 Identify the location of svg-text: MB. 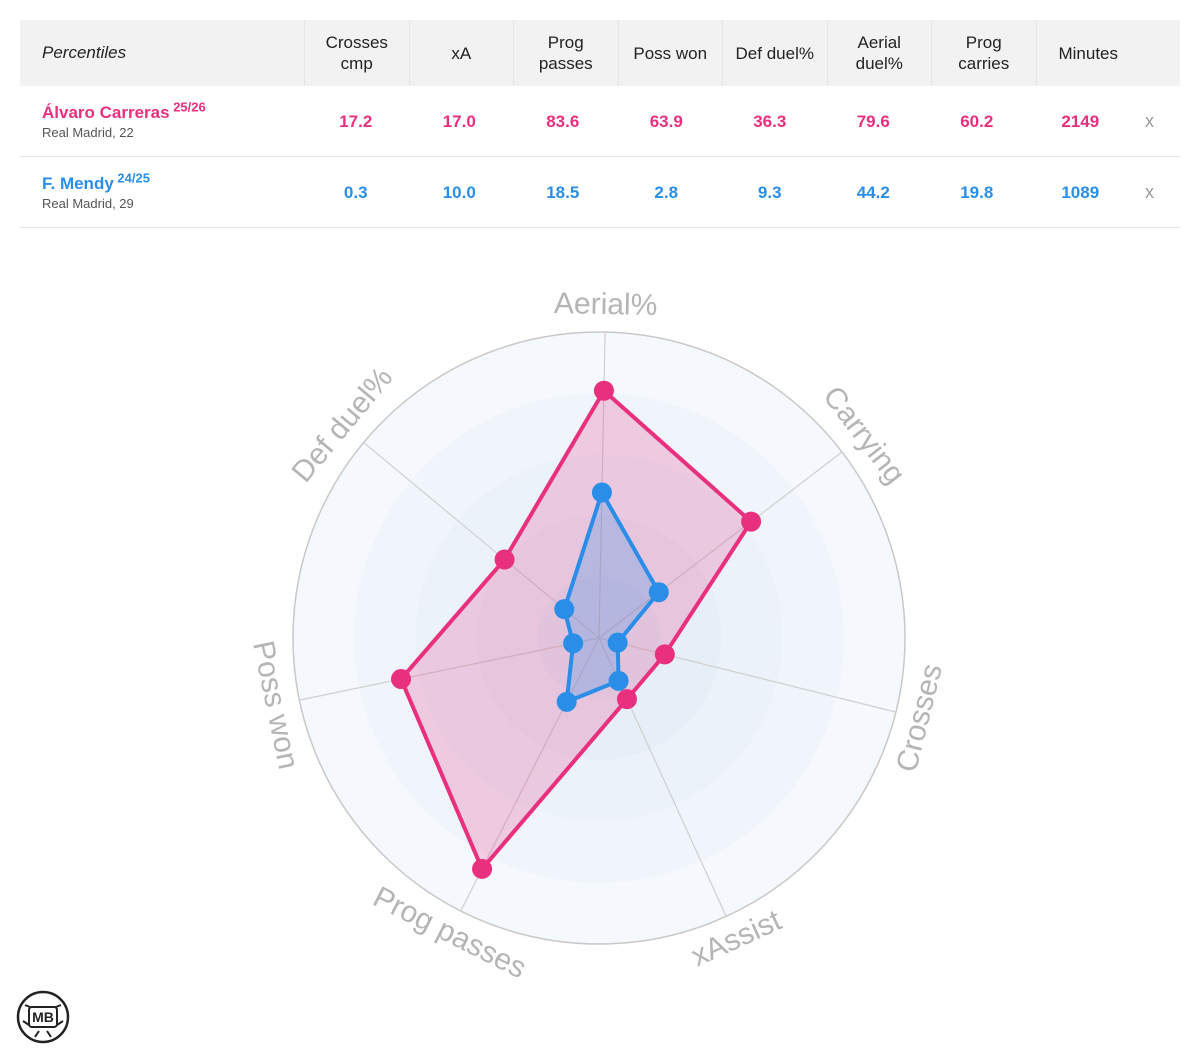
(43, 1017).